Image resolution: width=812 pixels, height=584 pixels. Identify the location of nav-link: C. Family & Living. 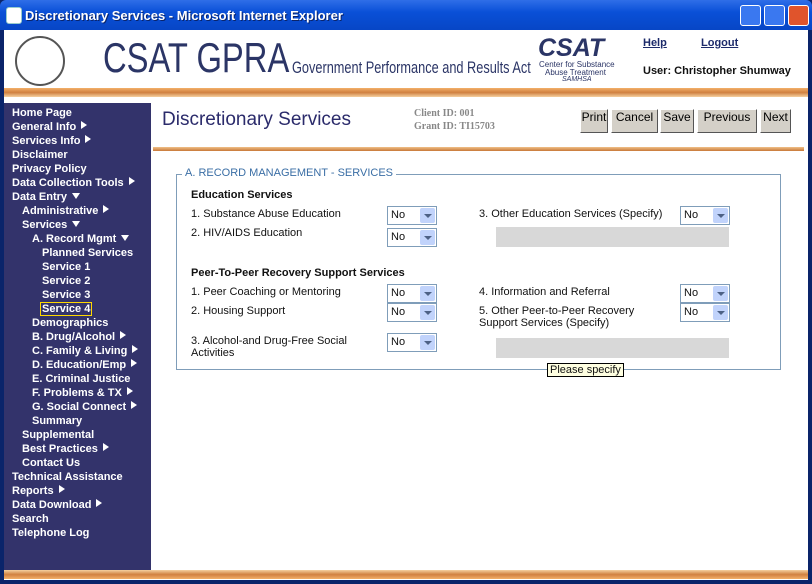
(85, 351).